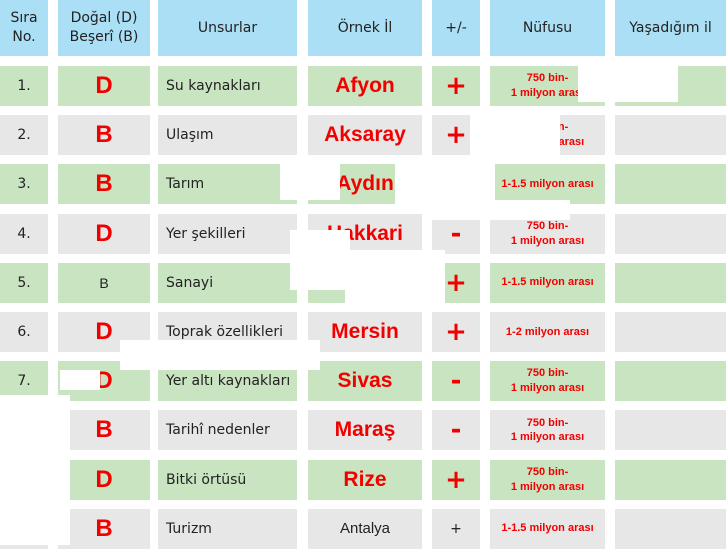 The image size is (726, 549). Describe the element at coordinates (227, 479) in the screenshot. I see `row-9-unsur: Bitki örtüsü` at that location.